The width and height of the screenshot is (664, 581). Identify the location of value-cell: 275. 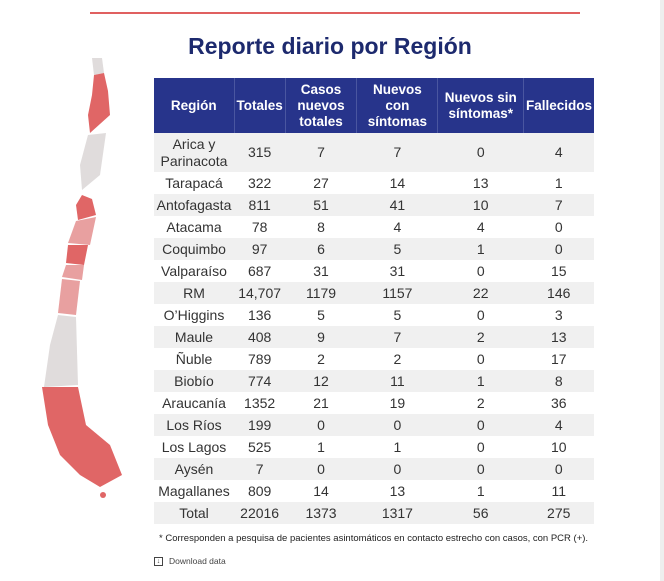
(558, 513).